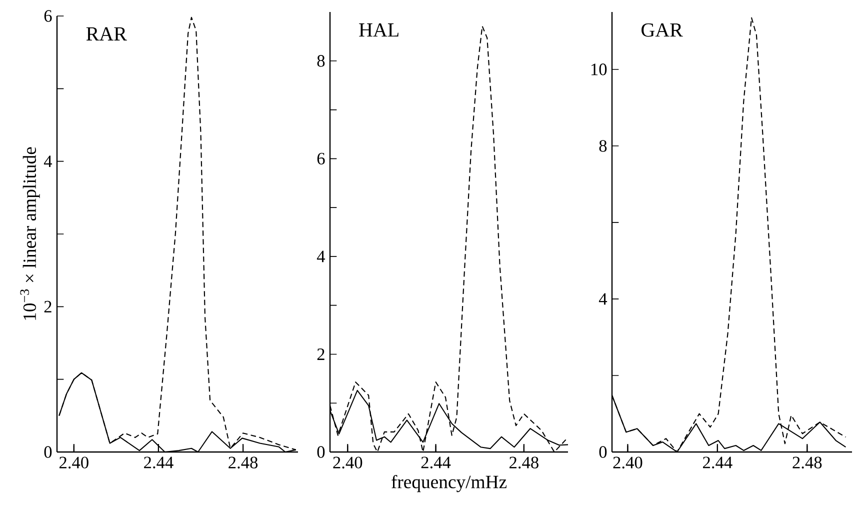 This screenshot has height=508, width=857. What do you see at coordinates (30, 233) in the screenshot?
I see `y-axis-title: 10$^{−3}$ × linear amplitude` at bounding box center [30, 233].